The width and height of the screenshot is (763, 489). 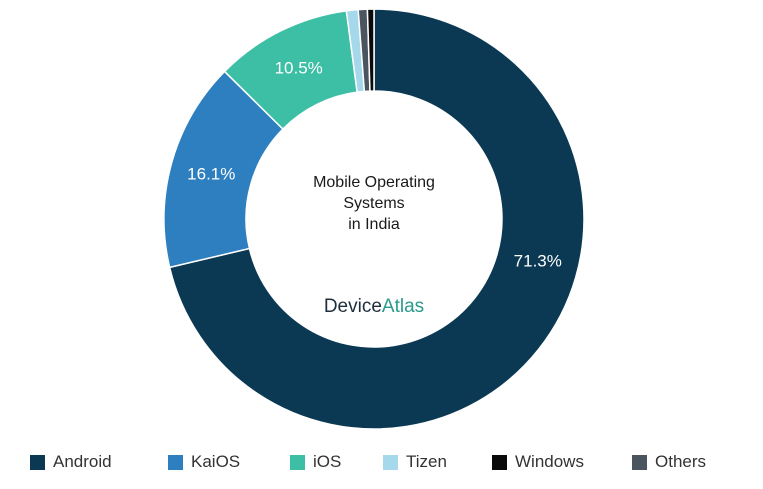 I want to click on legend: Android KaiOS iOS Tizen Windows Others, so click(x=381, y=462).